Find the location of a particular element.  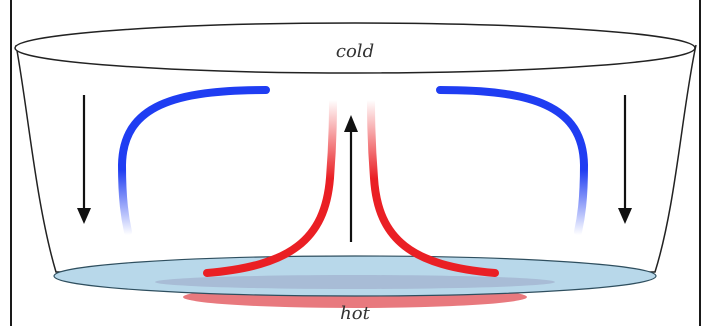

up-arrow-icon is located at coordinates (351, 178).